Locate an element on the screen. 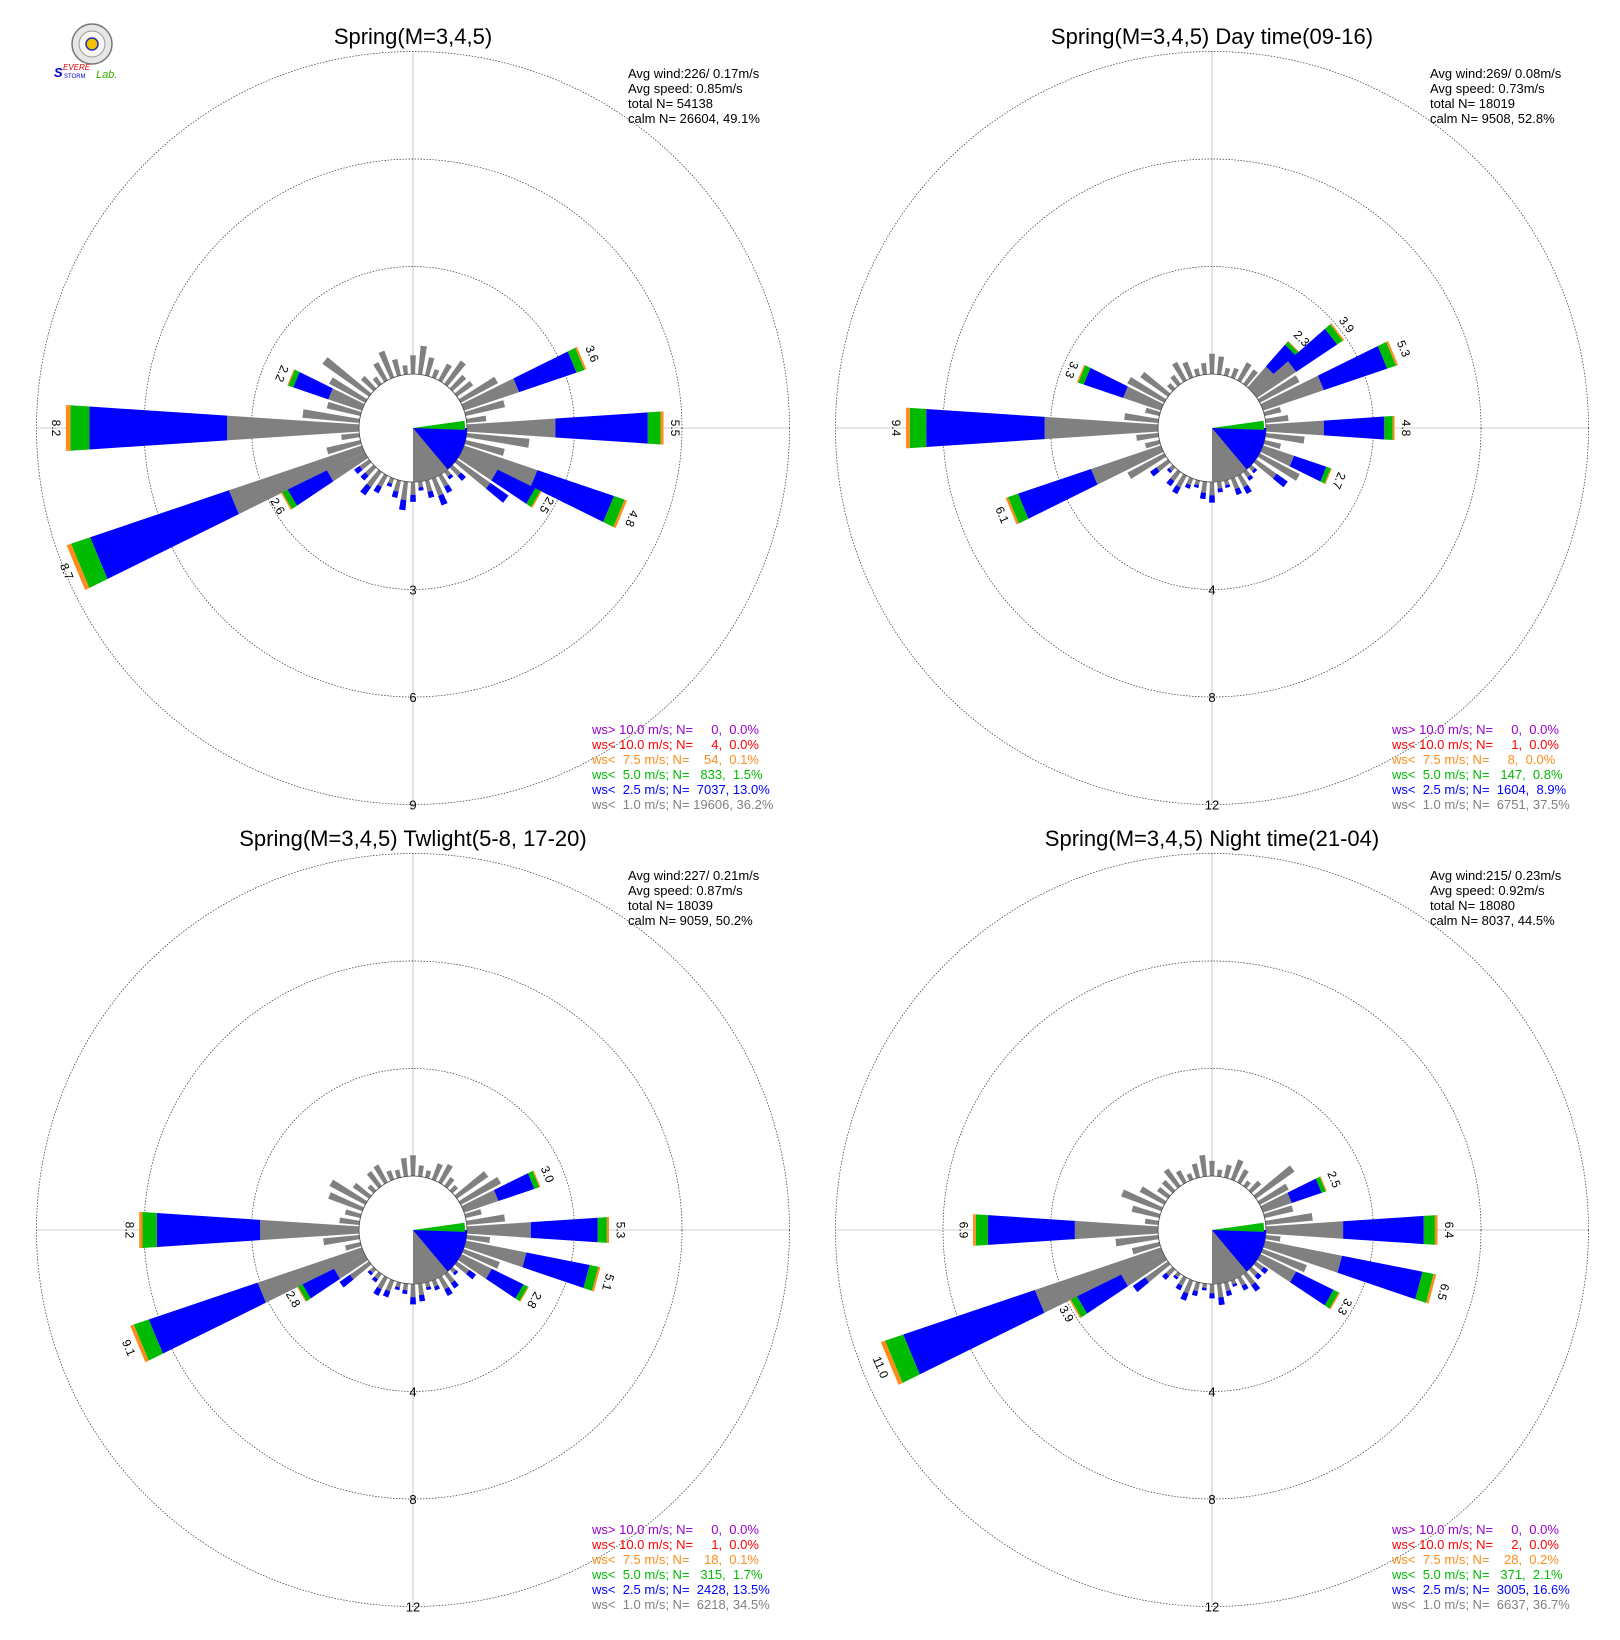  petal-value-label: 3.0 is located at coordinates (547, 1174).